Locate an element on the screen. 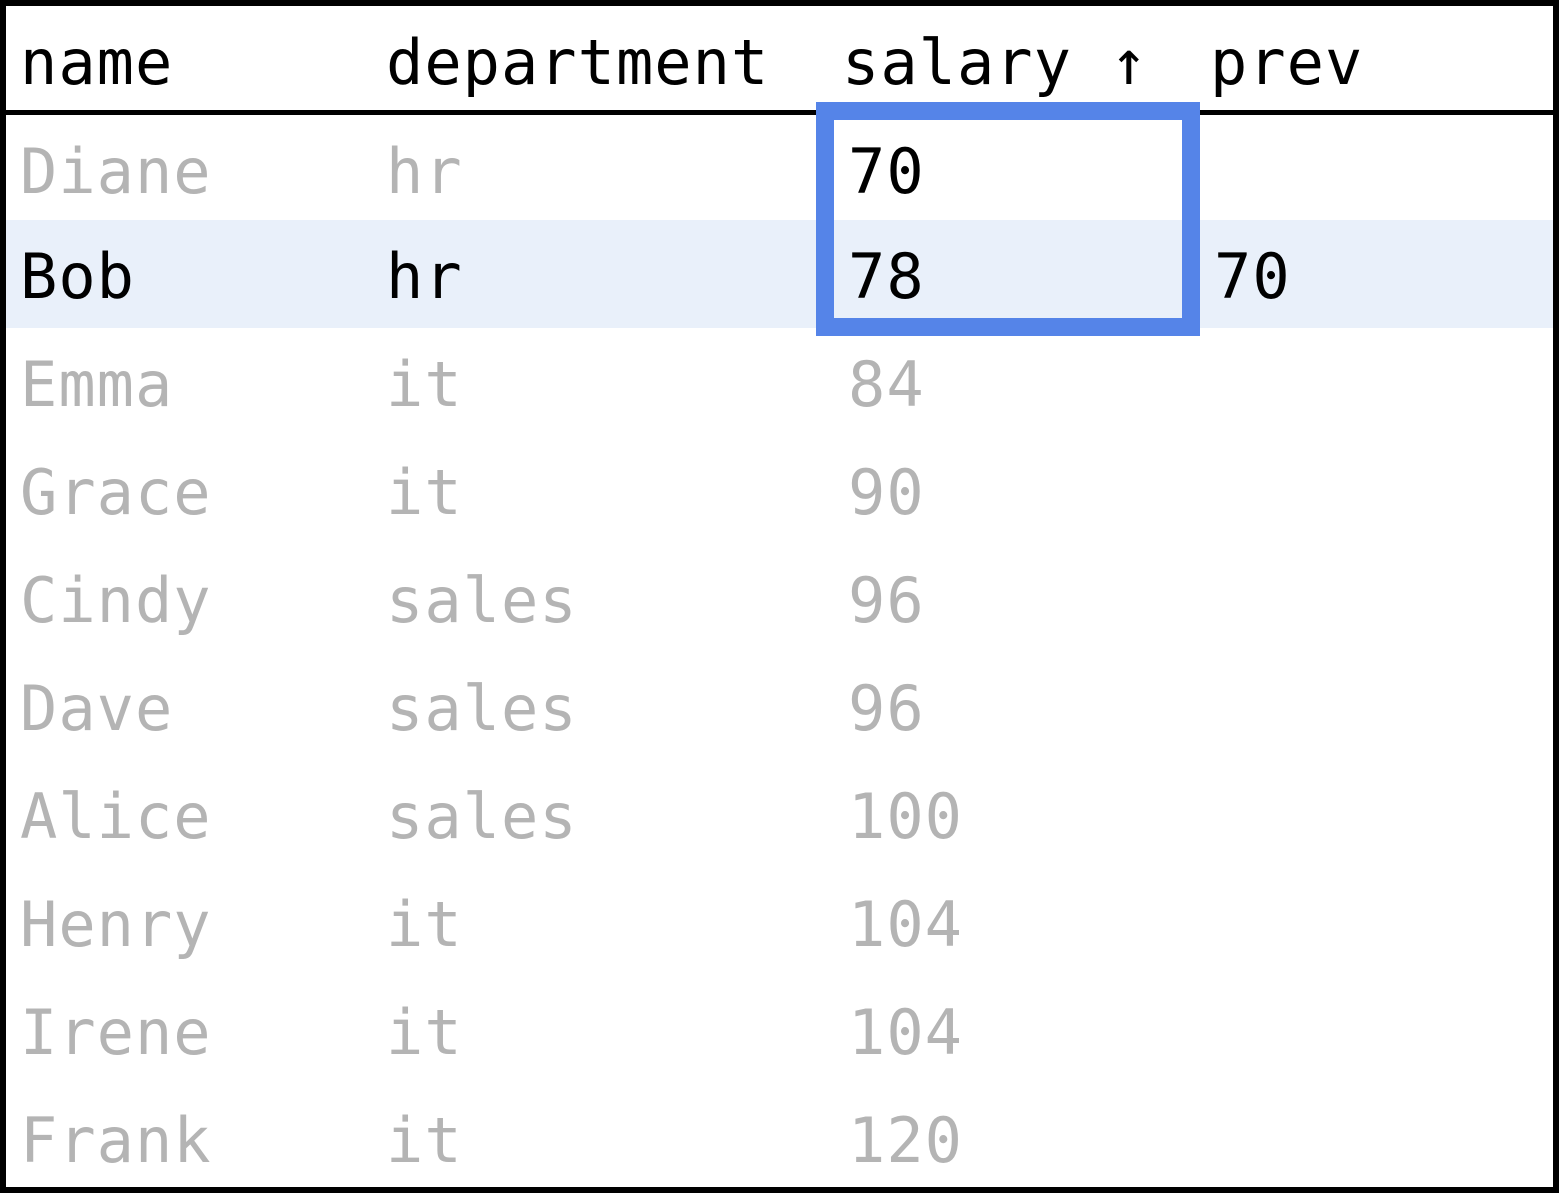 This screenshot has height=1193, width=1559. cell-name: Henry is located at coordinates (116, 924).